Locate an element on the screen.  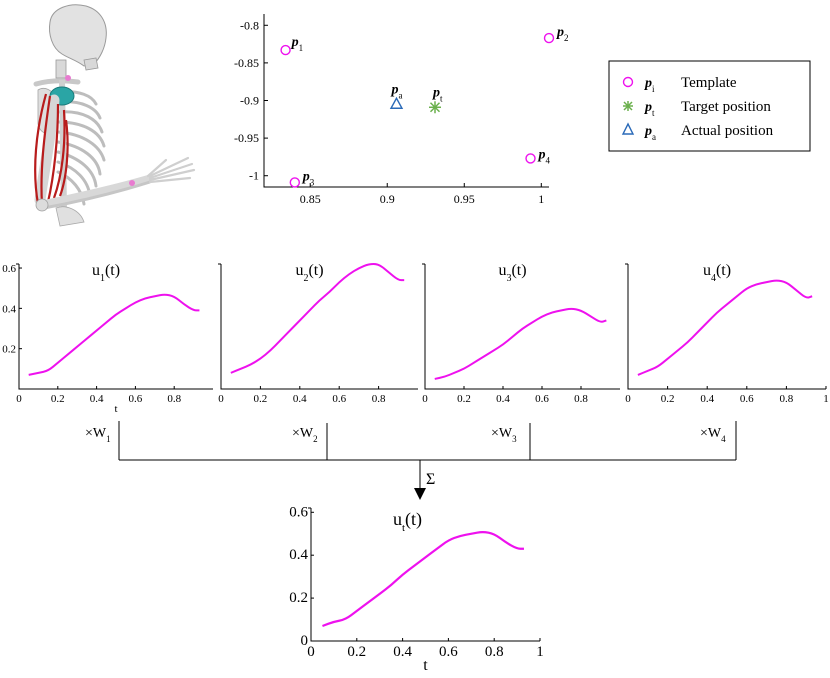
legend-box is located at coordinates (709, 106).